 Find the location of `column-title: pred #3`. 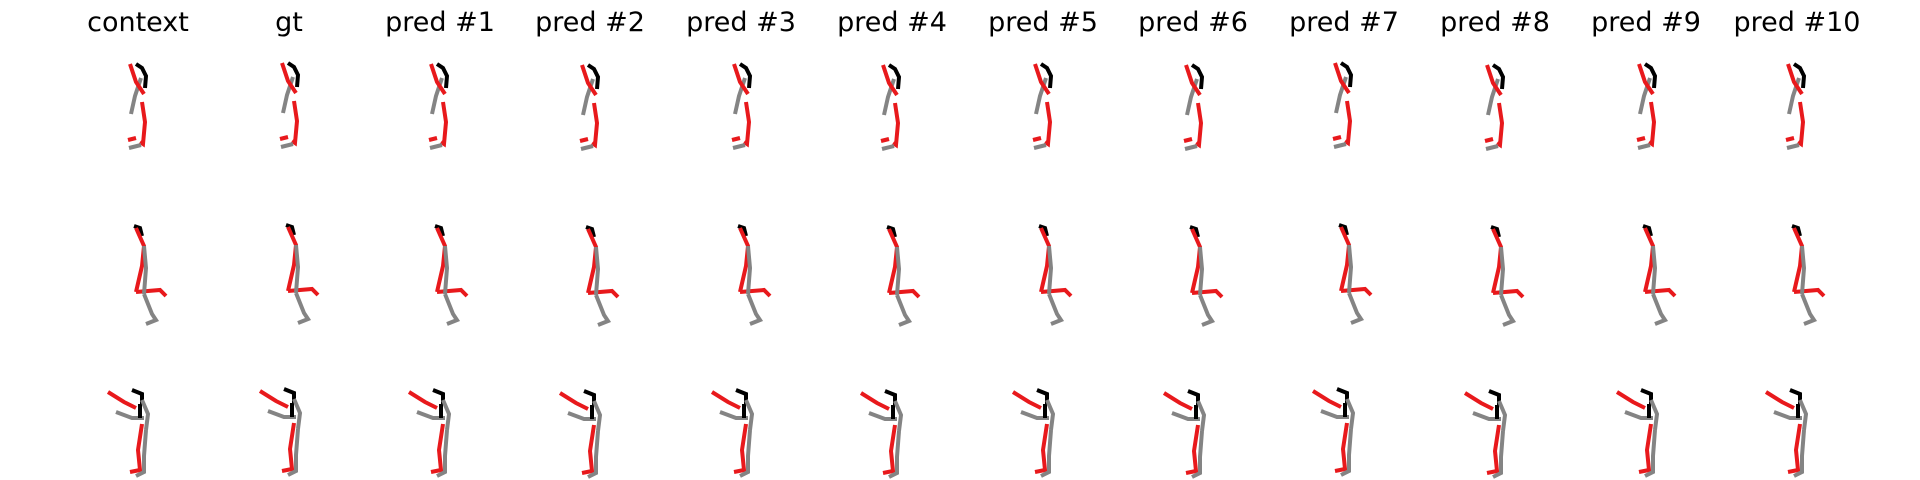

column-title: pred #3 is located at coordinates (741, 22).